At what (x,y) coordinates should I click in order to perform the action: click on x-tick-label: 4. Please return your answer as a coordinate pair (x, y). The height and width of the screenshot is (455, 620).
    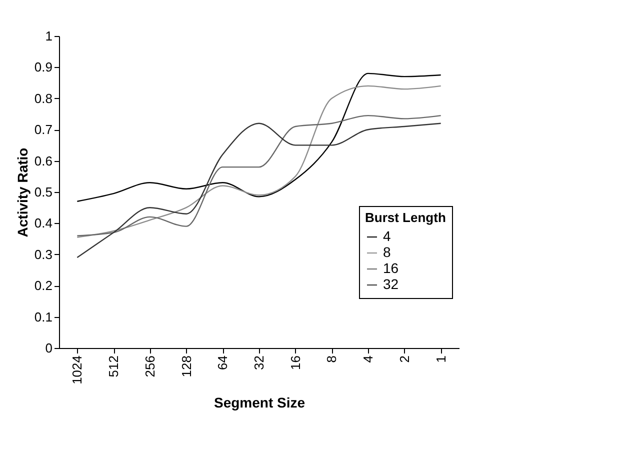
    Looking at the image, I should click on (368, 359).